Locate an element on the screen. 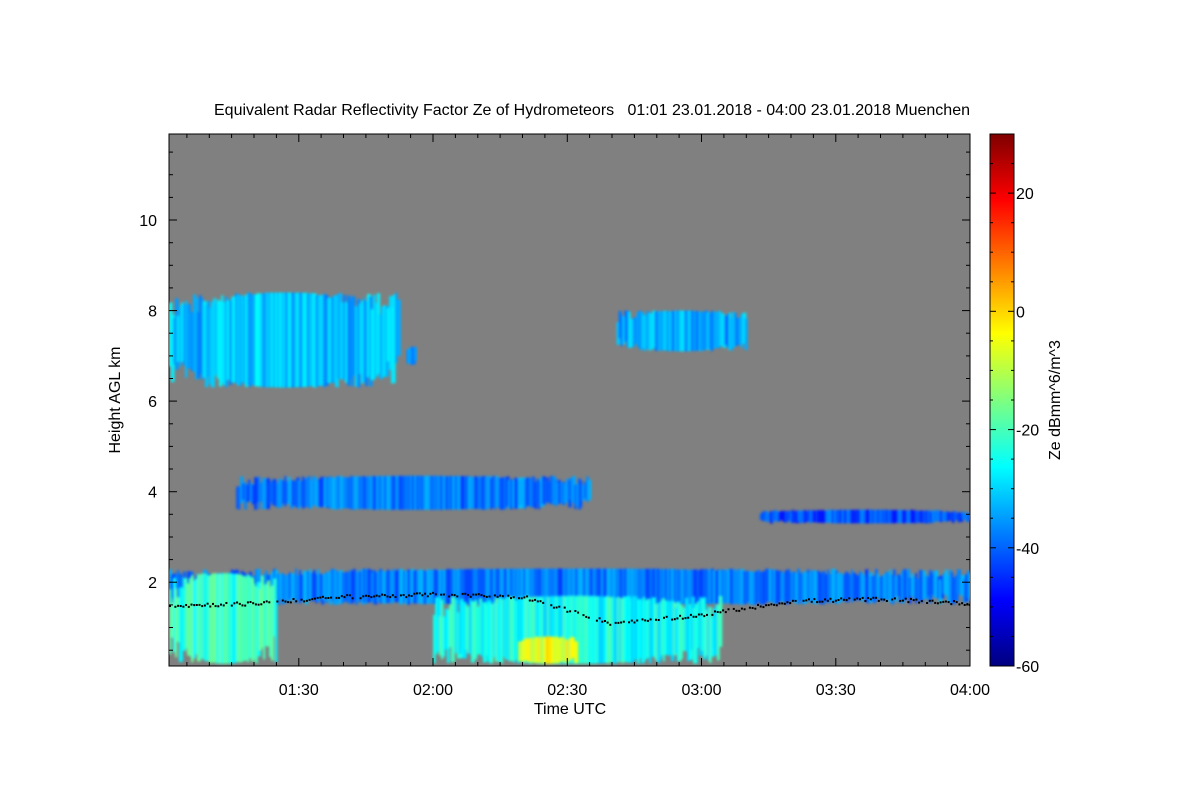 This screenshot has height=800, width=1200. y-axis-label: Height AGL km is located at coordinates (115, 399).